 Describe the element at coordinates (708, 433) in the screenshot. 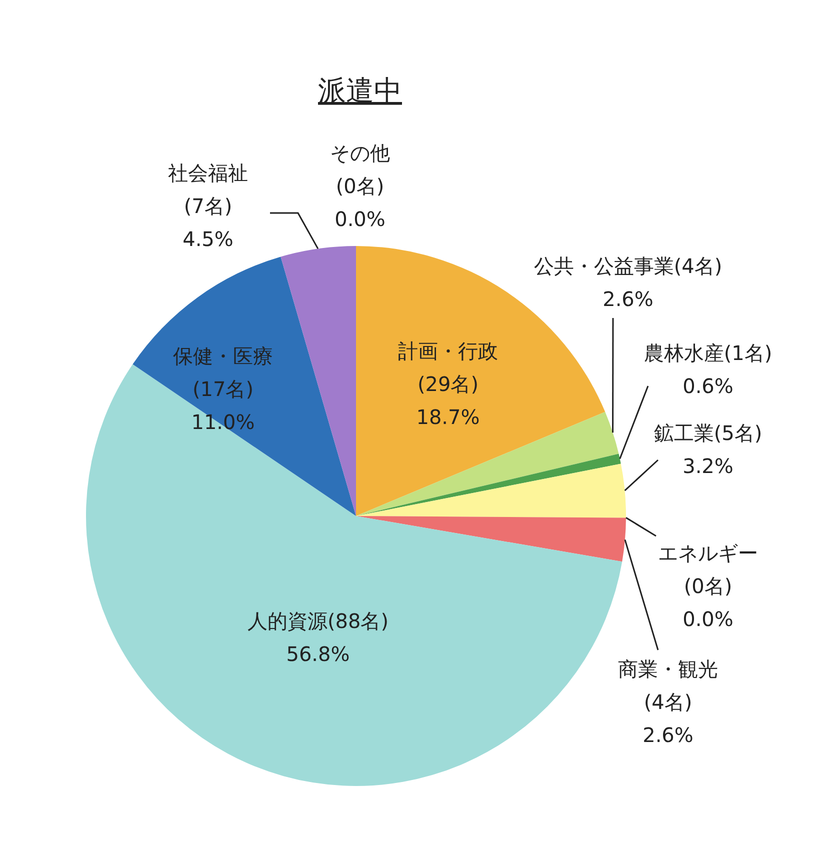

I see `slice-label: 鉱工業(5名)` at that location.